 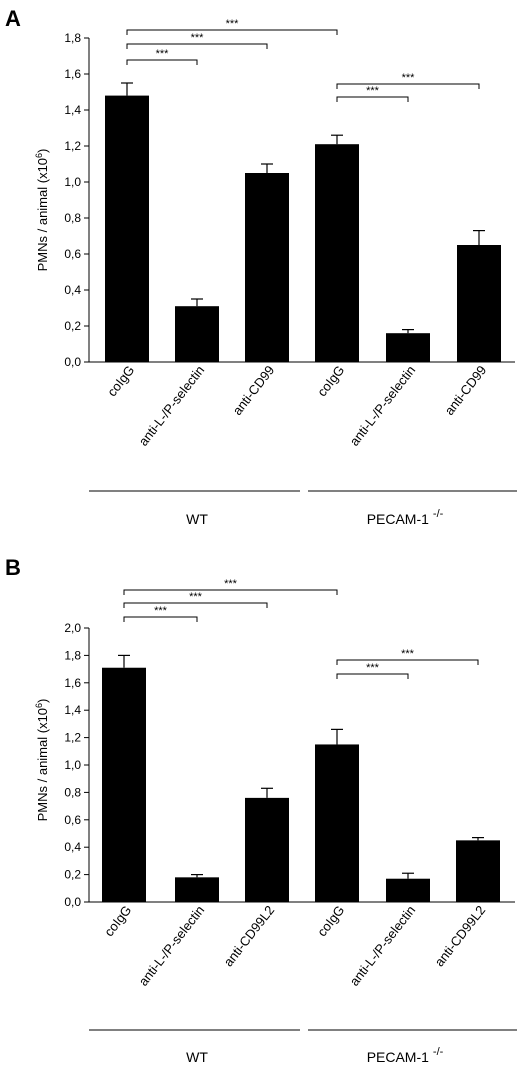 I want to click on y-axis-label-a: PMNs / animal (x106), so click(x=42, y=210).